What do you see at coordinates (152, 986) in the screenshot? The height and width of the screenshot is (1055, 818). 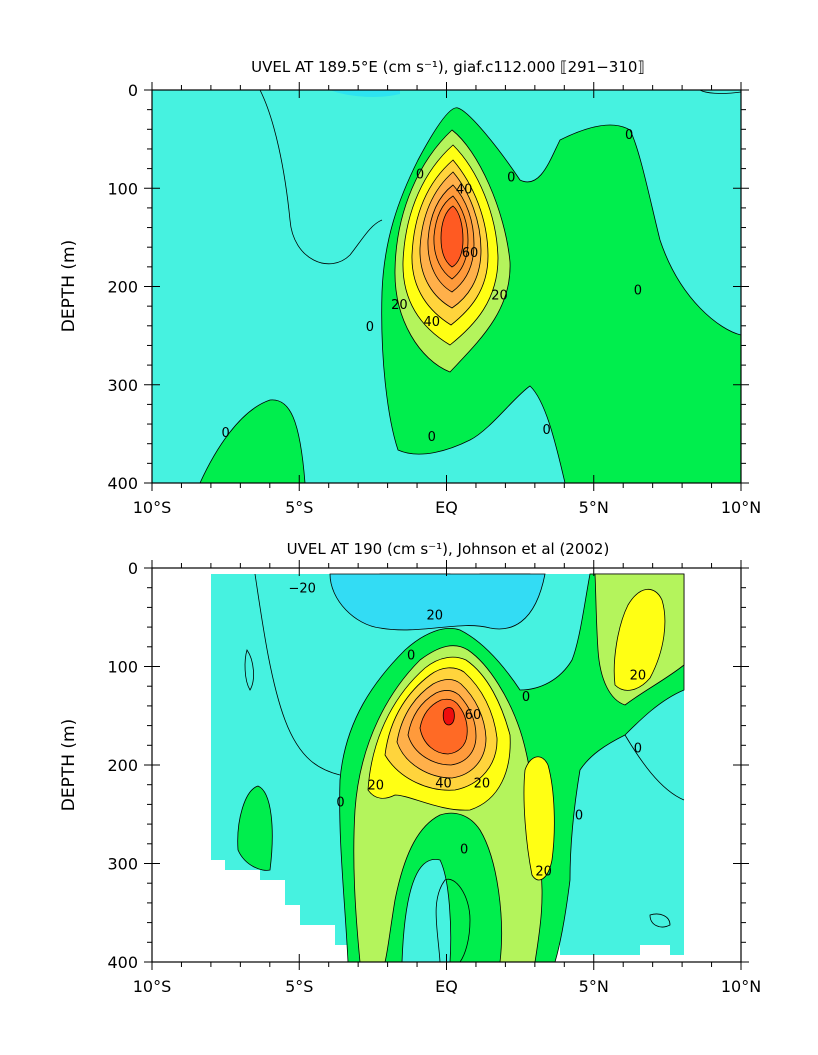 I see `bottom-x-tick-label: 10°S` at bounding box center [152, 986].